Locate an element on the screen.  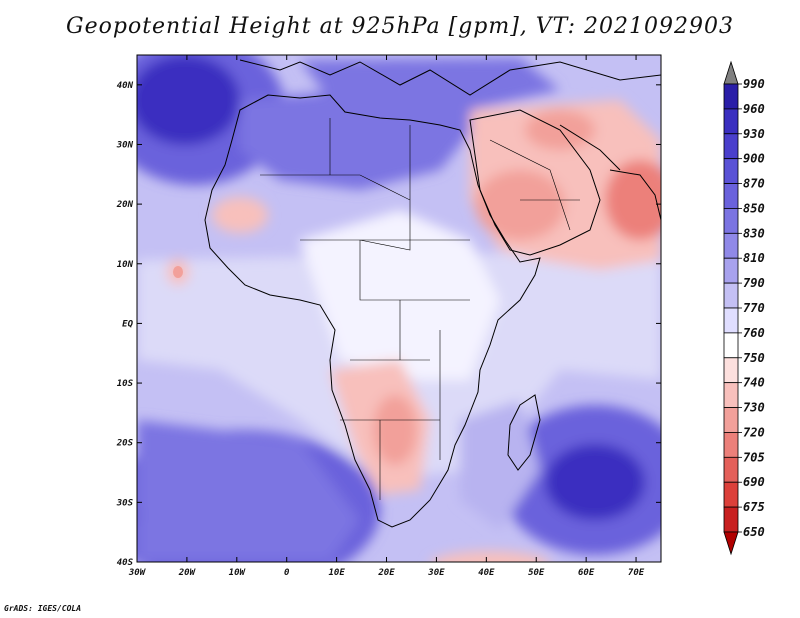
lat-tick-label: 30S is located at coordinates (125, 503).